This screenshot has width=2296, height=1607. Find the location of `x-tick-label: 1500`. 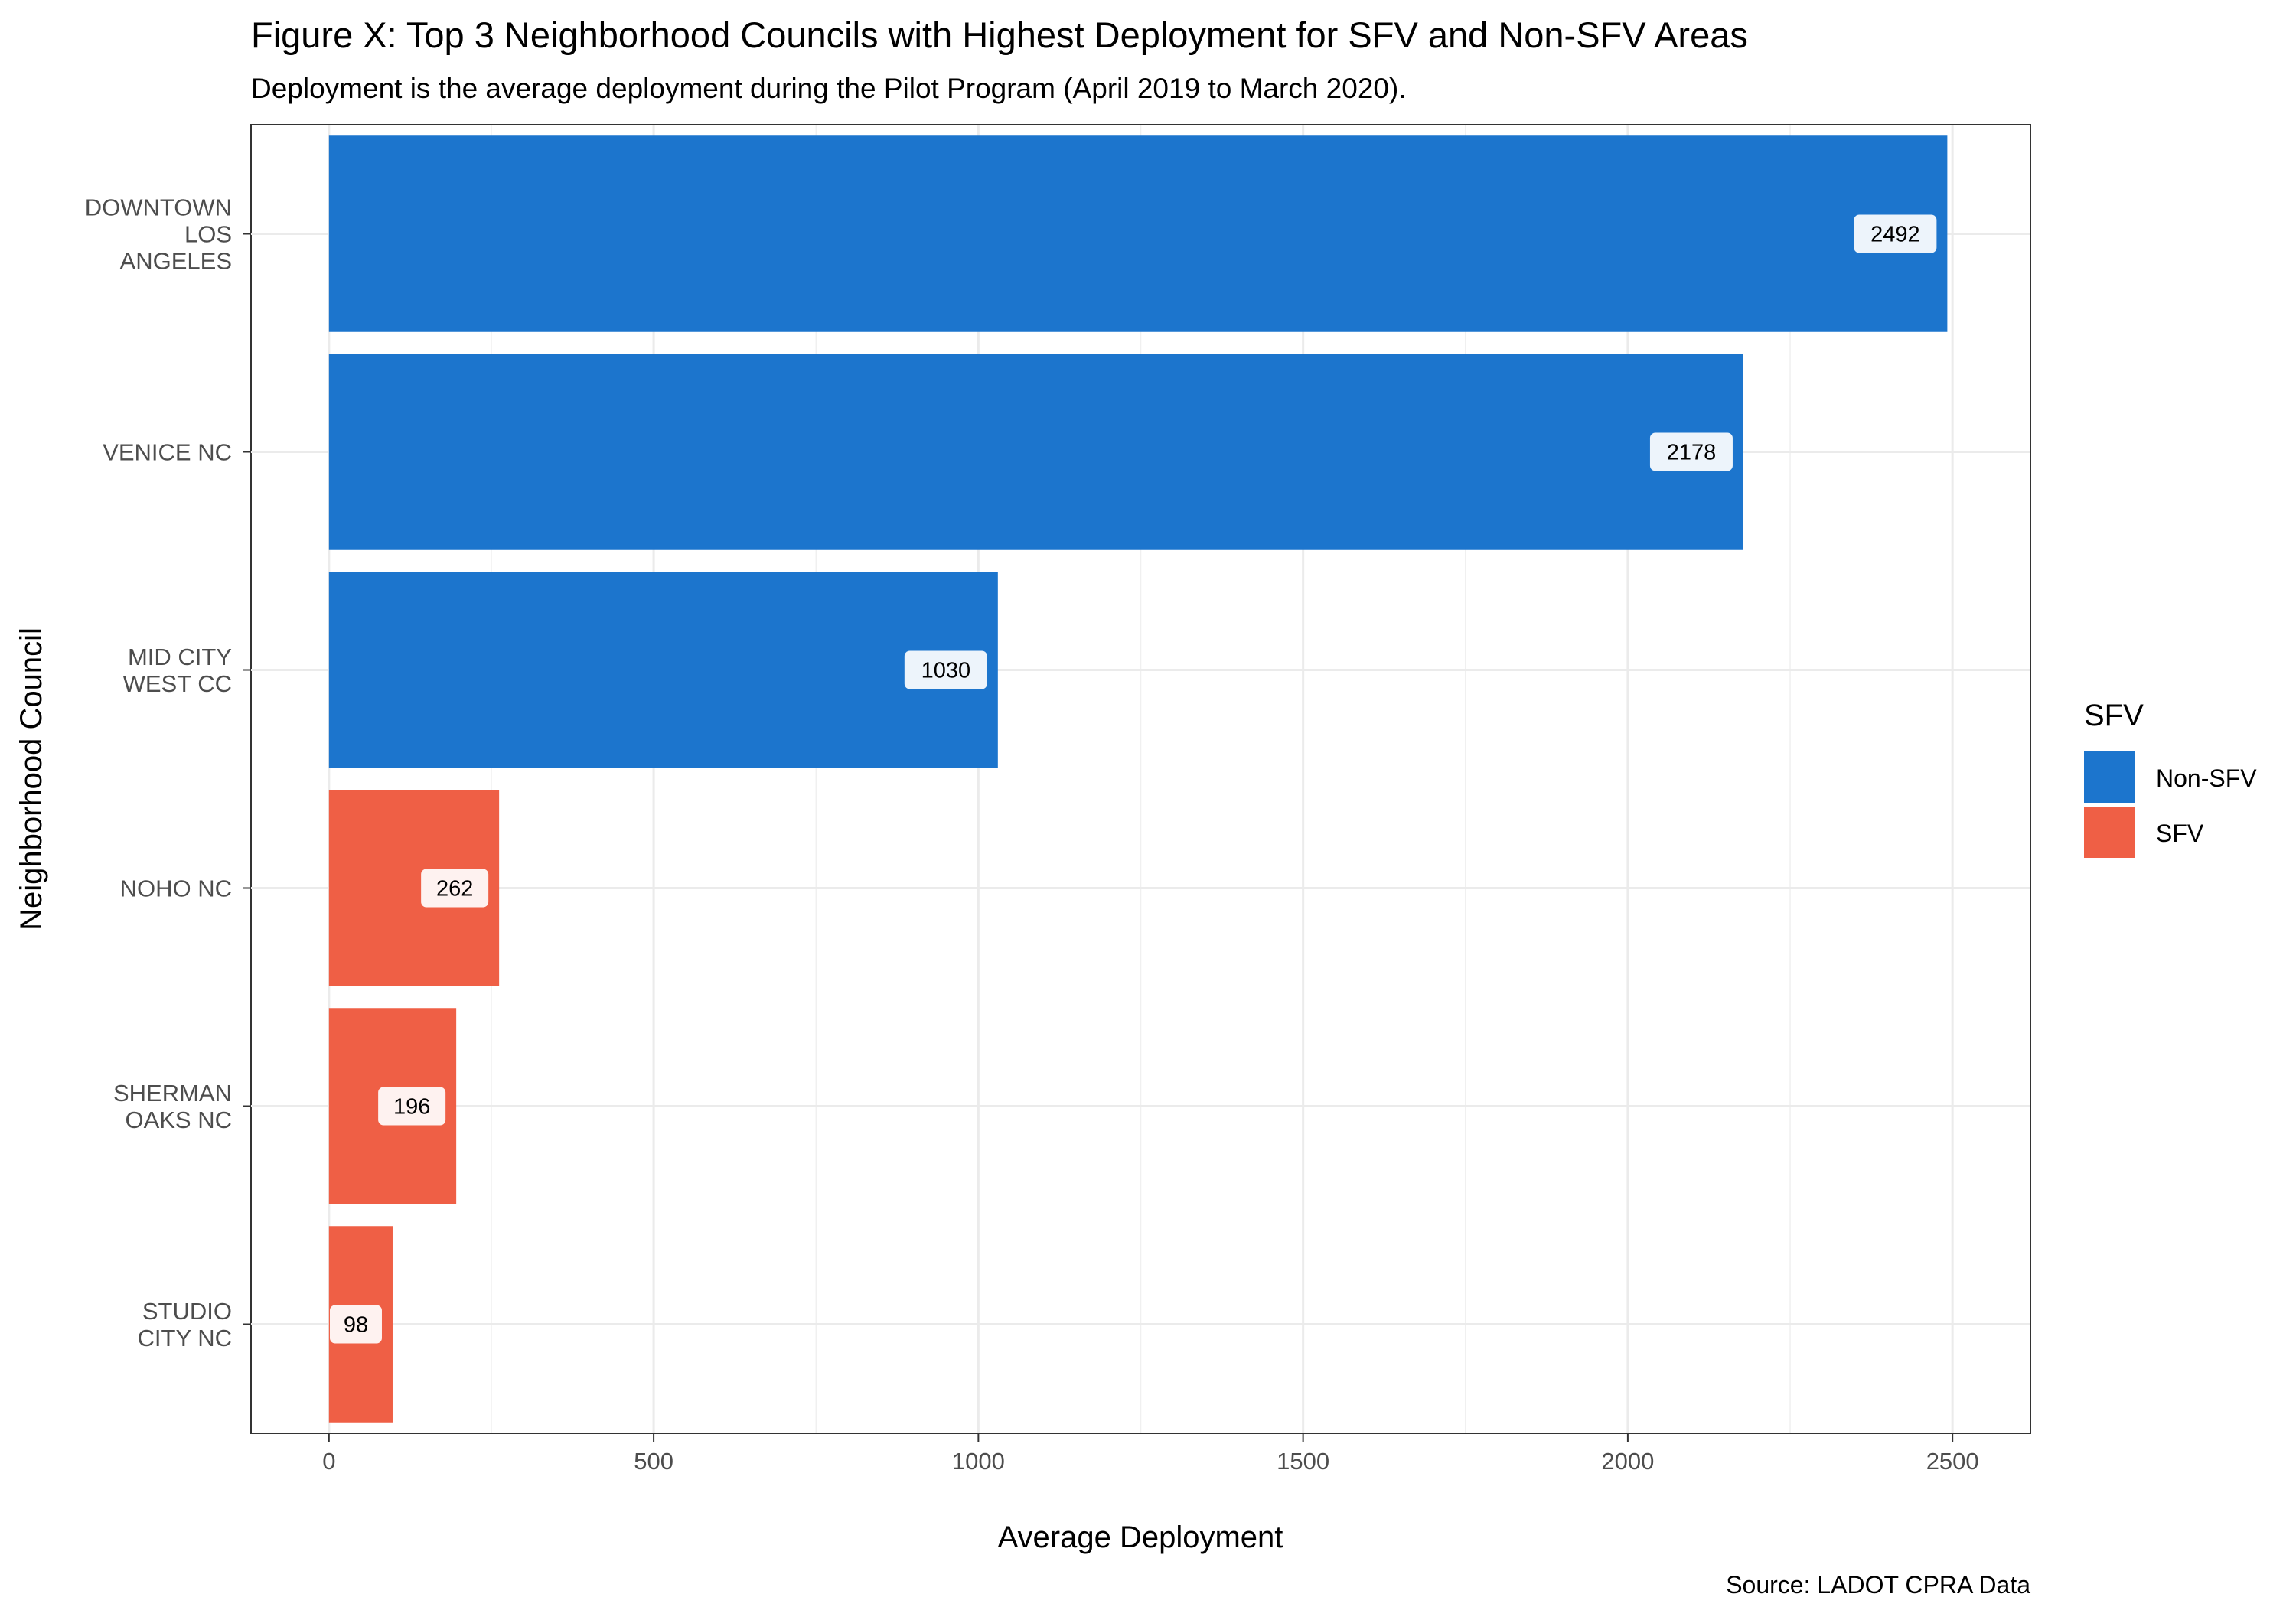

x-tick-label: 1500 is located at coordinates (1303, 1461).